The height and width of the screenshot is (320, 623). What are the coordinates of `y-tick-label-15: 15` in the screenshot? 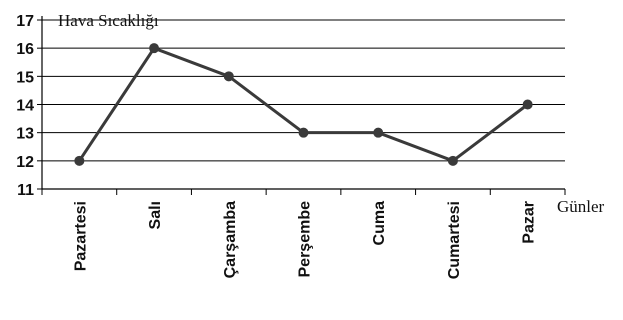 It's located at (25, 77).